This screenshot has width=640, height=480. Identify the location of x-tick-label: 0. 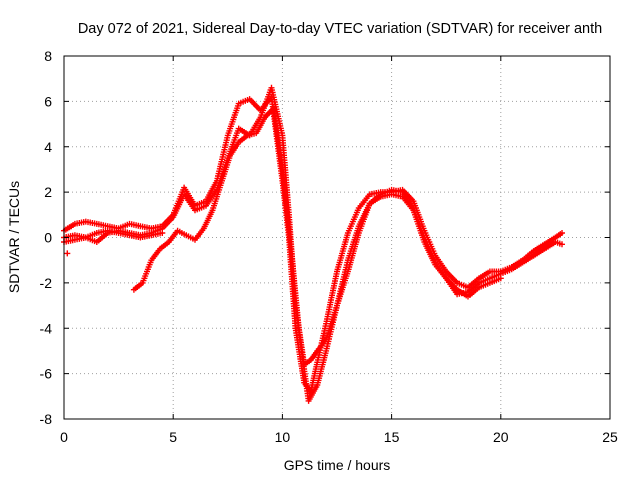
(64, 437).